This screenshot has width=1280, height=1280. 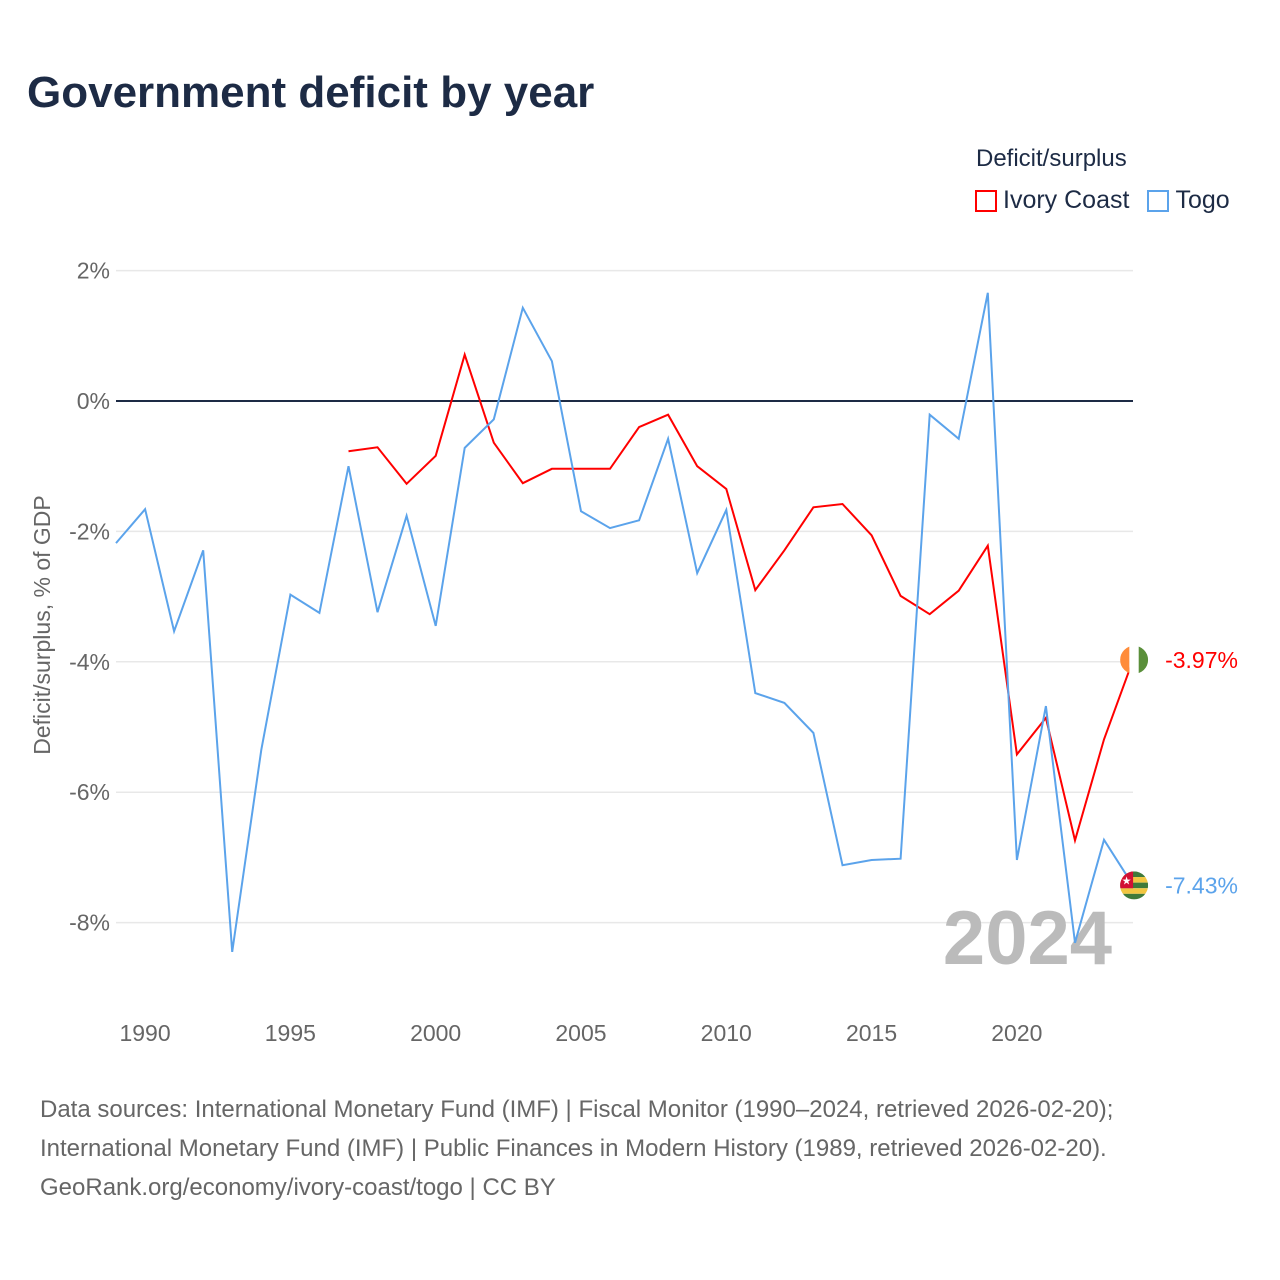 I want to click on y-tick-label: -6%, so click(x=89, y=792).